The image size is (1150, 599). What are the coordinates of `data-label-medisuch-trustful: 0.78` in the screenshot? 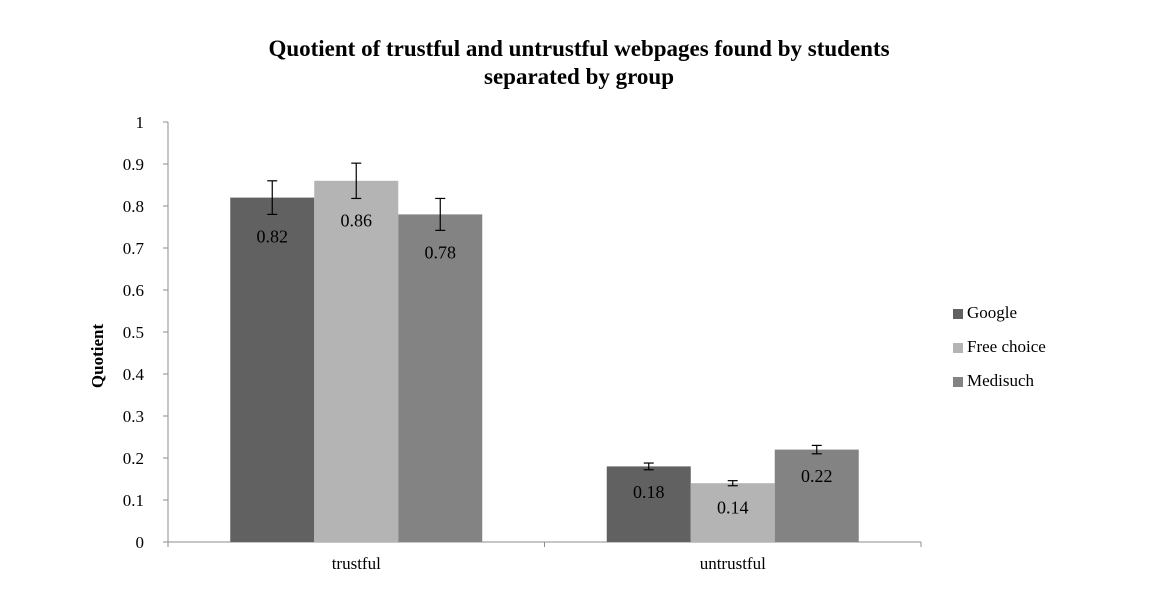 It's located at (441, 252).